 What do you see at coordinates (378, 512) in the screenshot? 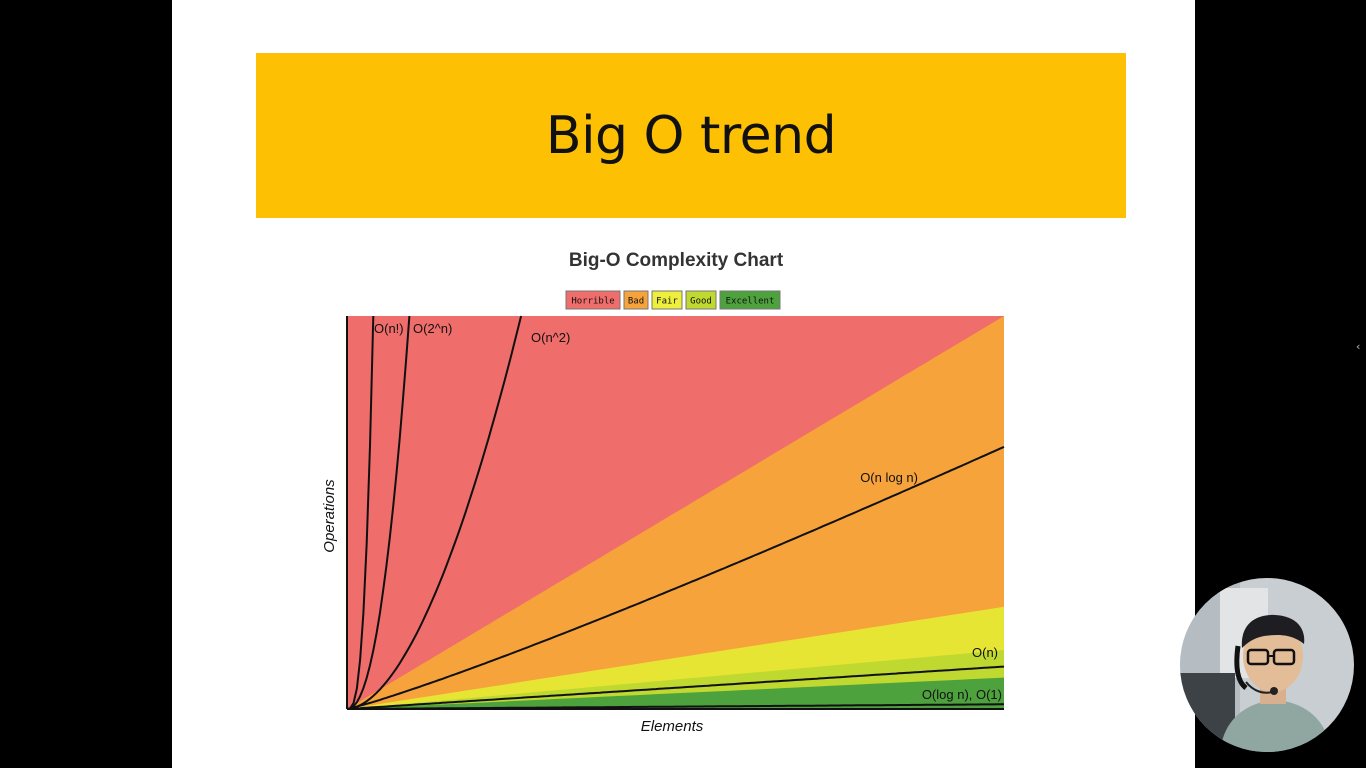
I see `curve-o-2-n` at bounding box center [378, 512].